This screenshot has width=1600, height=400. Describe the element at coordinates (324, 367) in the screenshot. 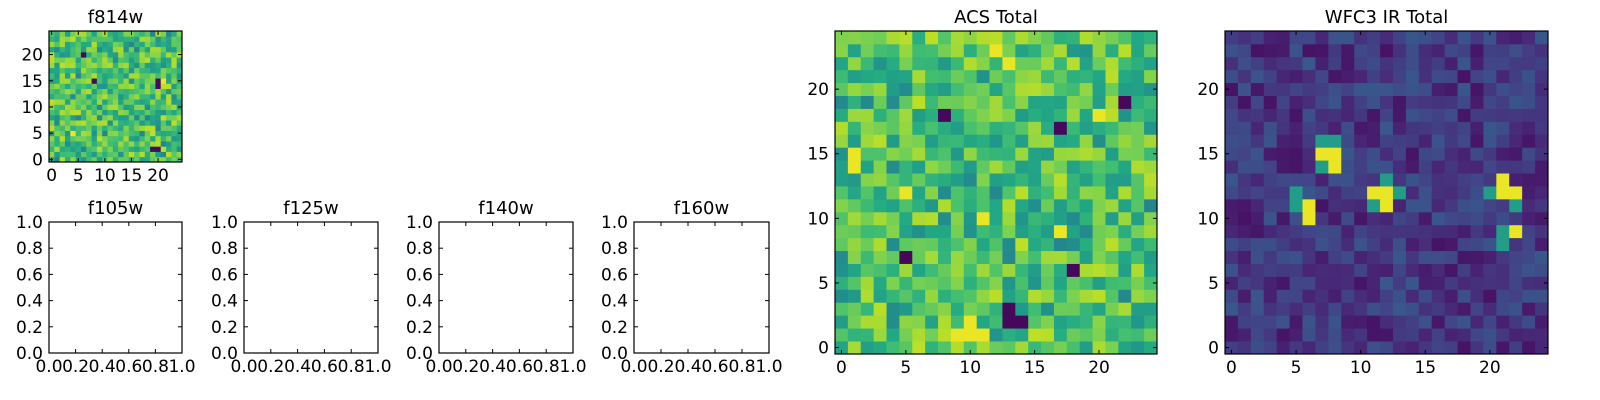

I see `x-tick-label: 0.6` at that location.